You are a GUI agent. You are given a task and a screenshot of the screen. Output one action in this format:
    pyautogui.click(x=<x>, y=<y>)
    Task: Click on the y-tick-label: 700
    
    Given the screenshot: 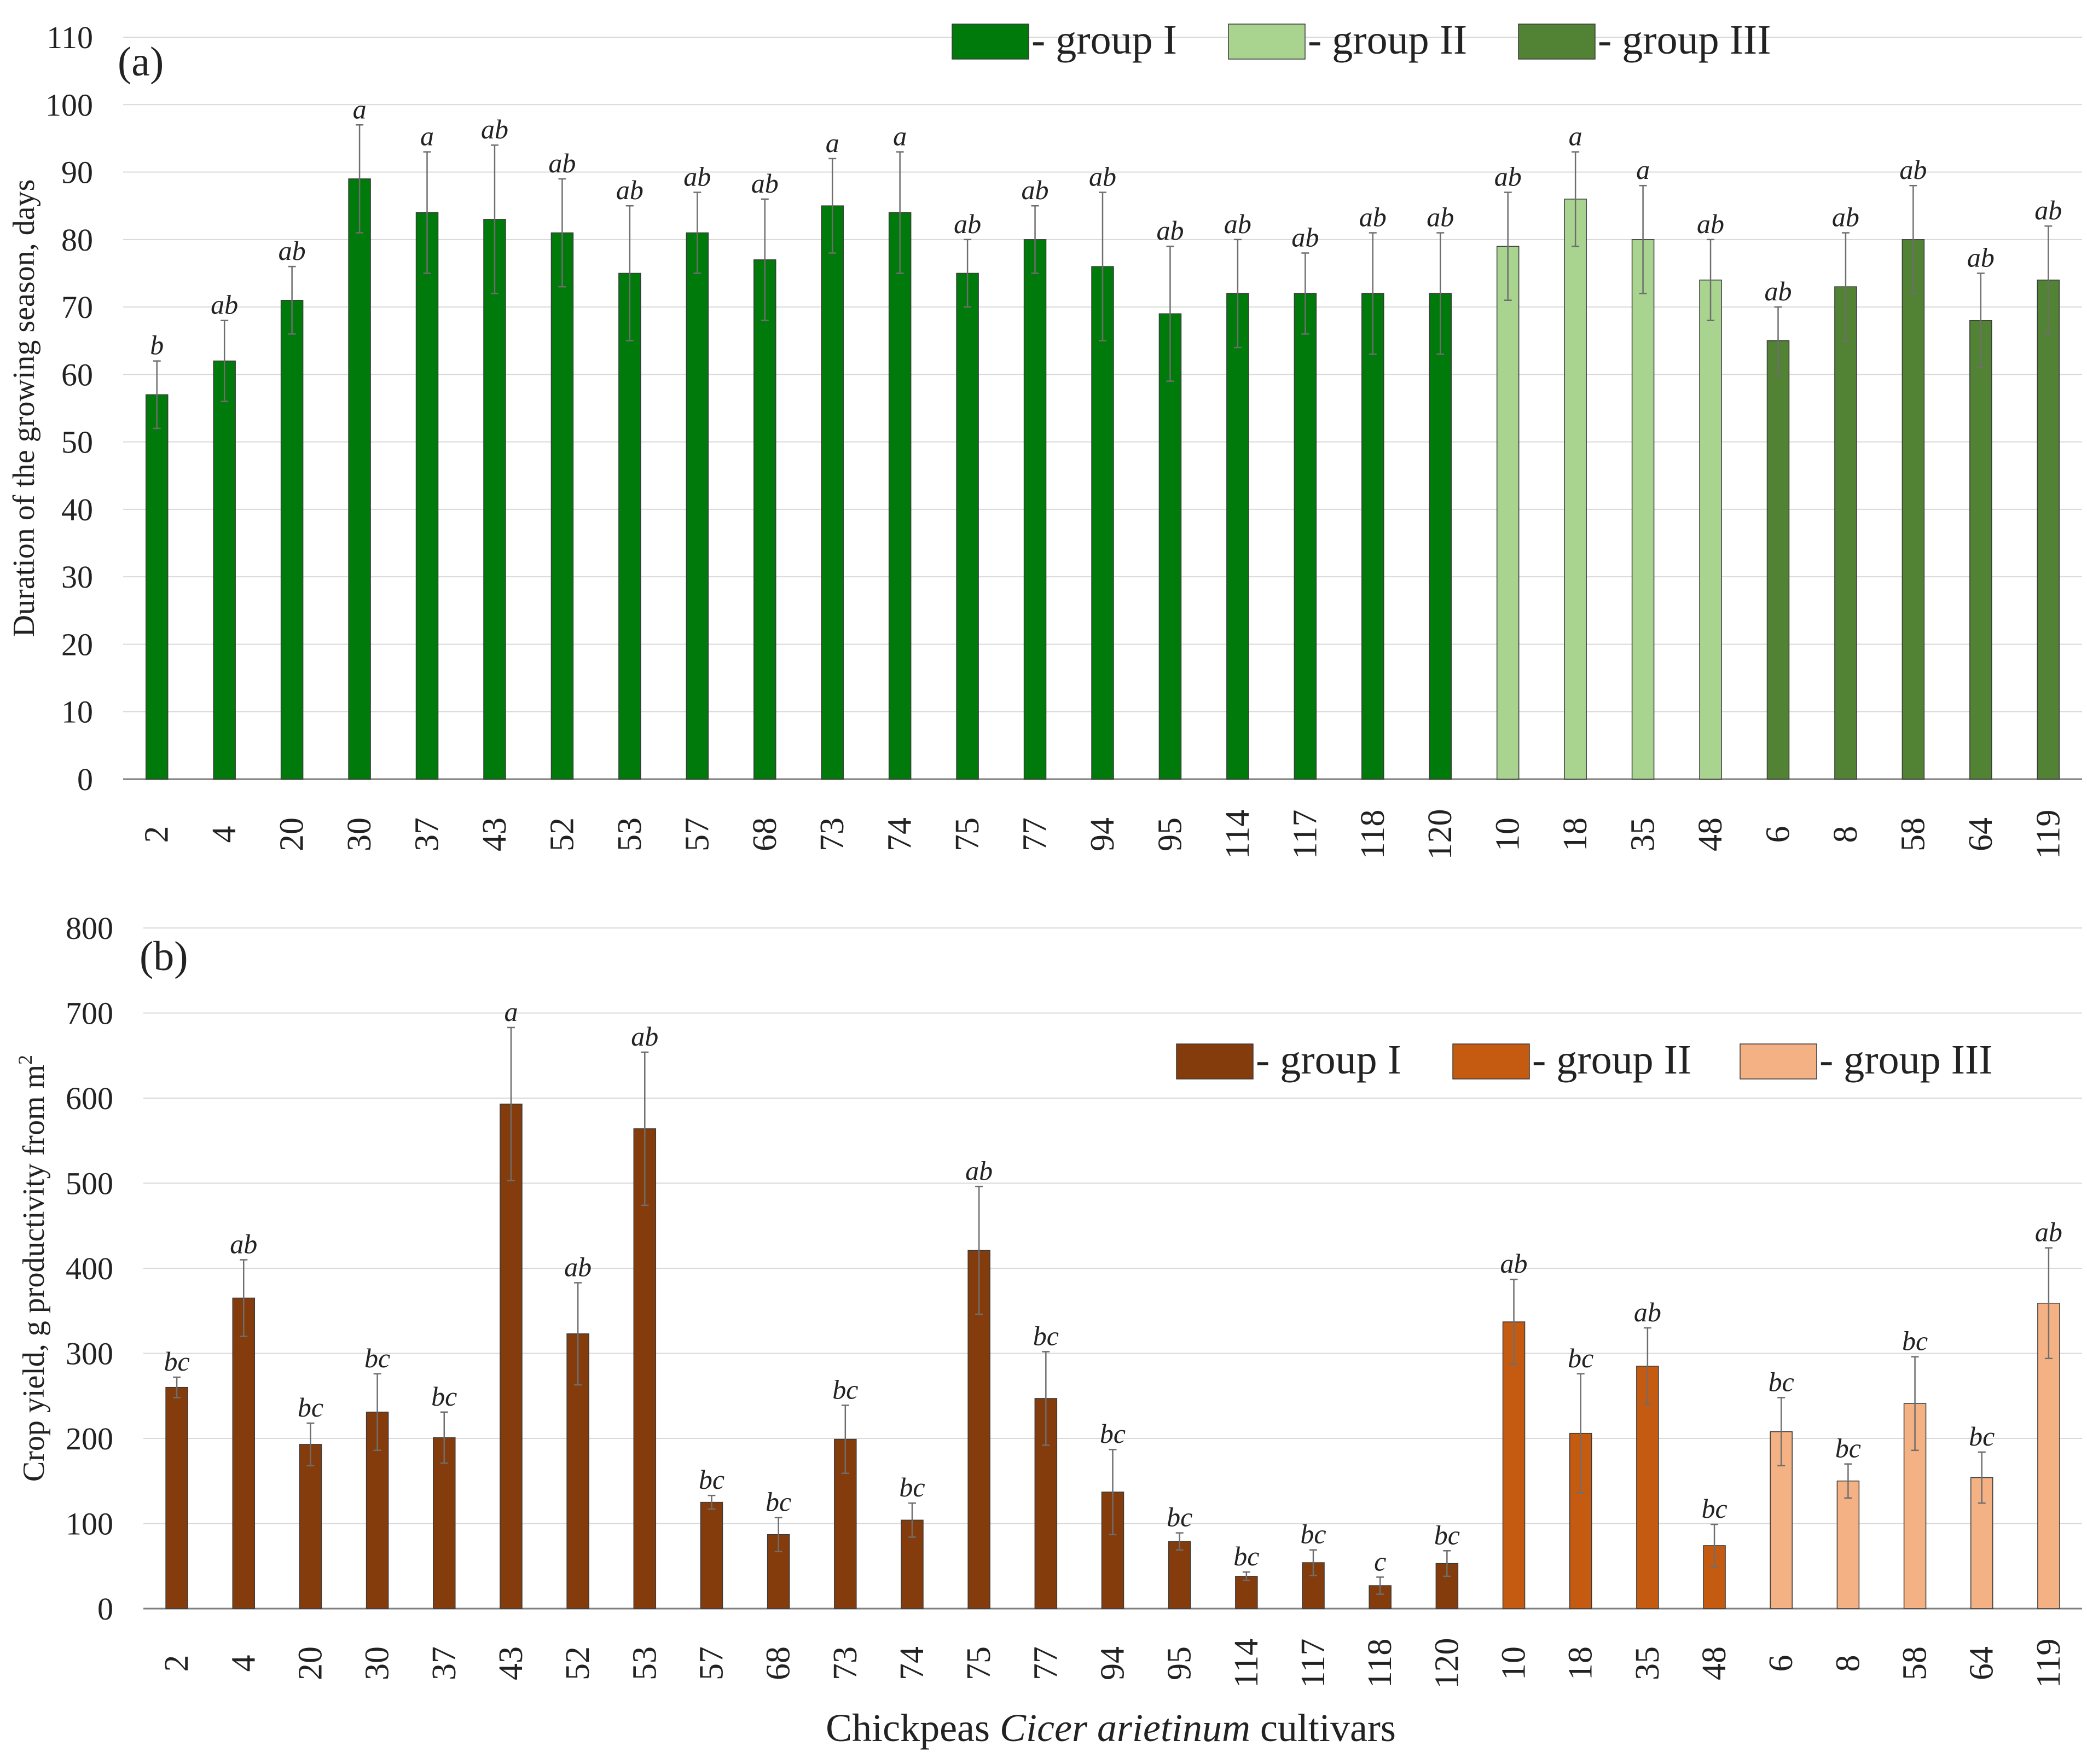 What is the action you would take?
    pyautogui.click(x=89, y=1014)
    